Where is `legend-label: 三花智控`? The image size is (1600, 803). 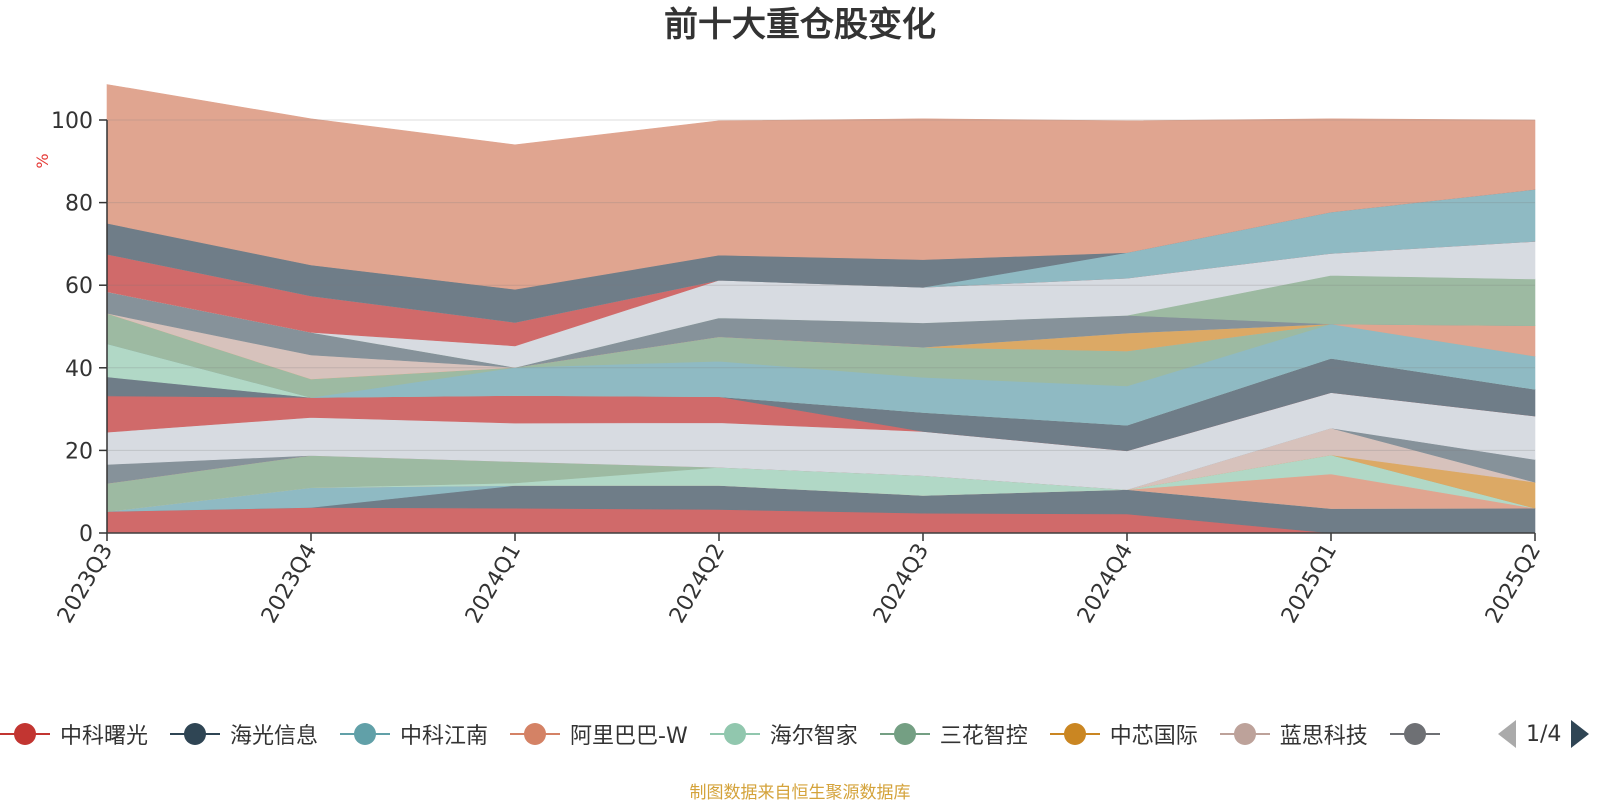 legend-label: 三花智控 is located at coordinates (983, 736).